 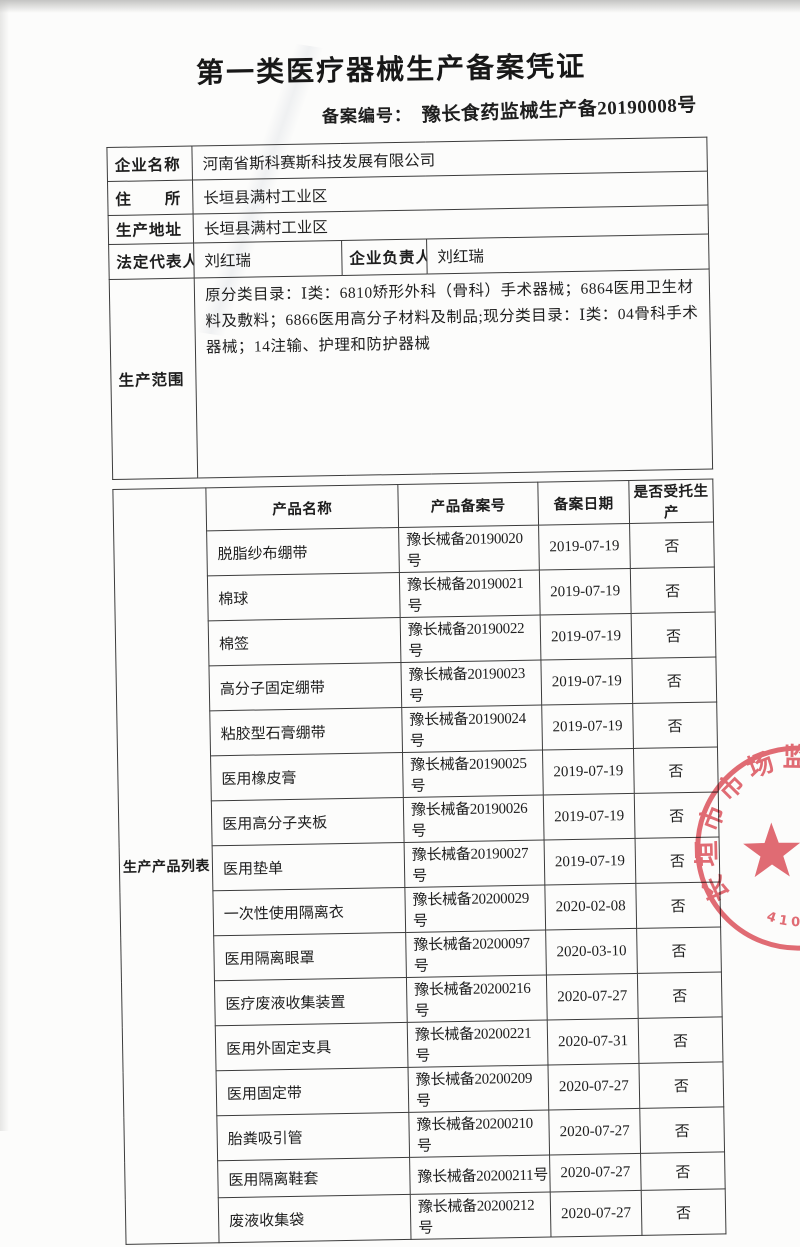 I want to click on page-title: 第一类医疗器械生产备案凭证, so click(x=391, y=70).